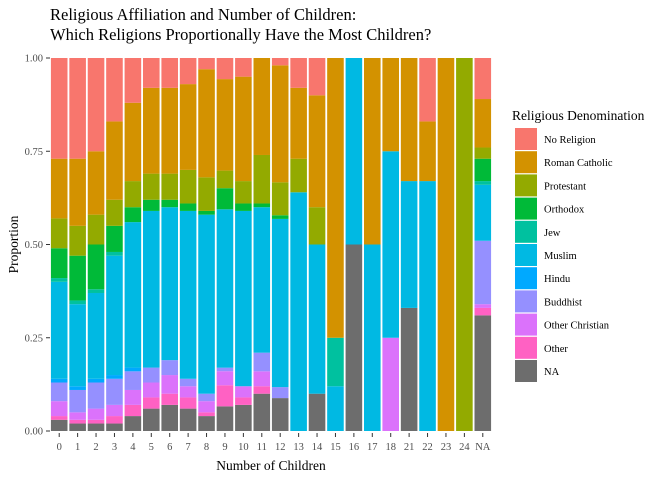 This screenshot has width=672, height=480. Describe the element at coordinates (77, 447) in the screenshot. I see `x-tick-label: 1` at that location.